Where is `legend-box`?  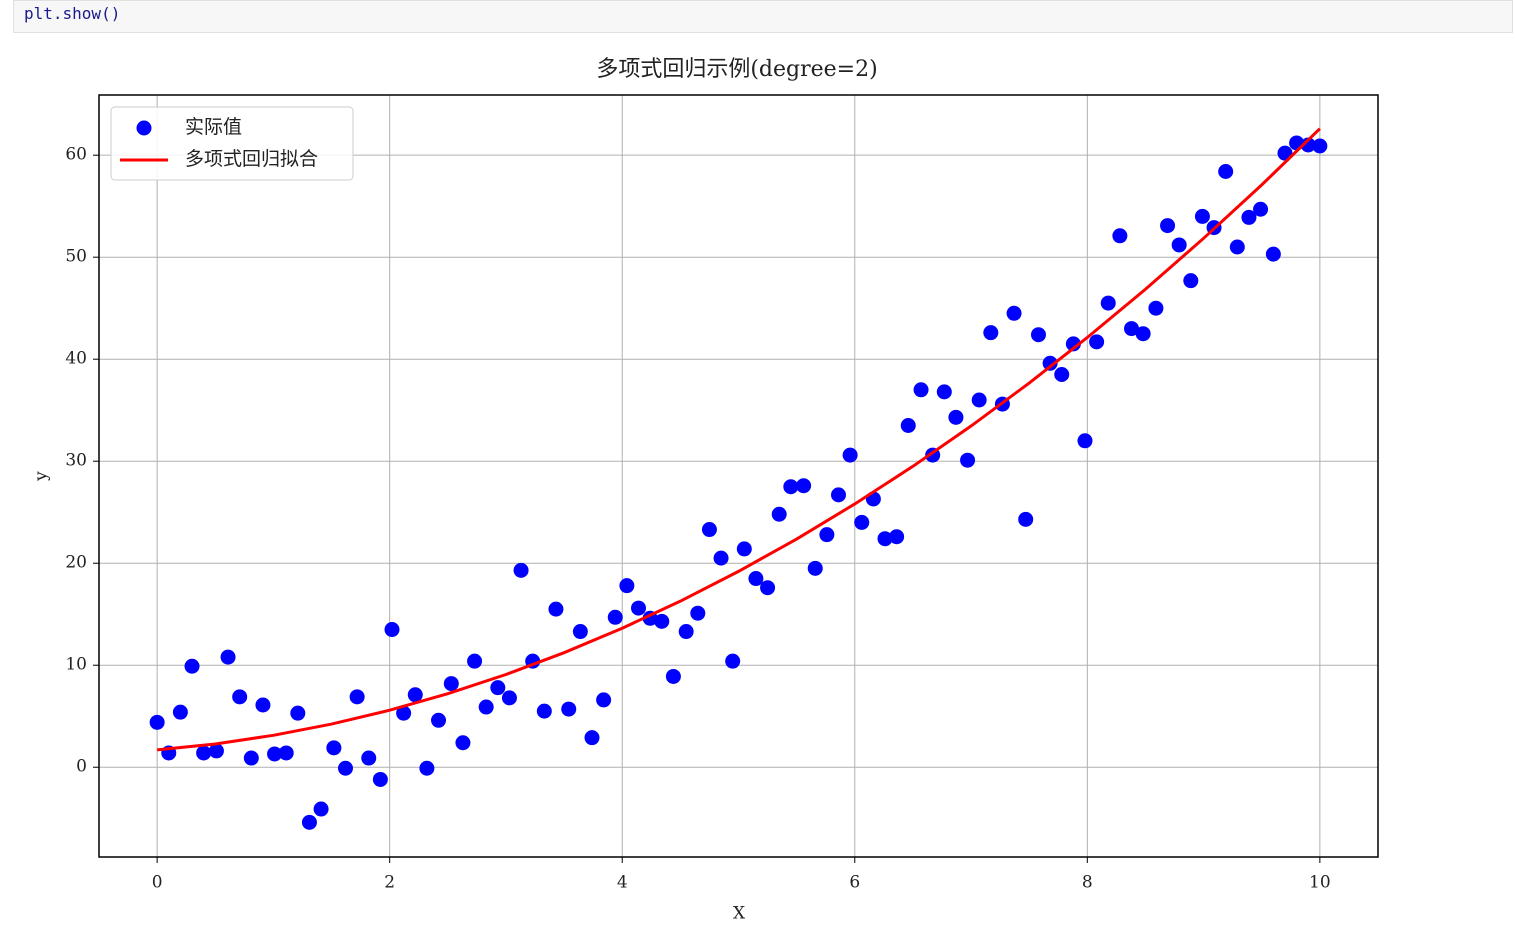 legend-box is located at coordinates (232, 143).